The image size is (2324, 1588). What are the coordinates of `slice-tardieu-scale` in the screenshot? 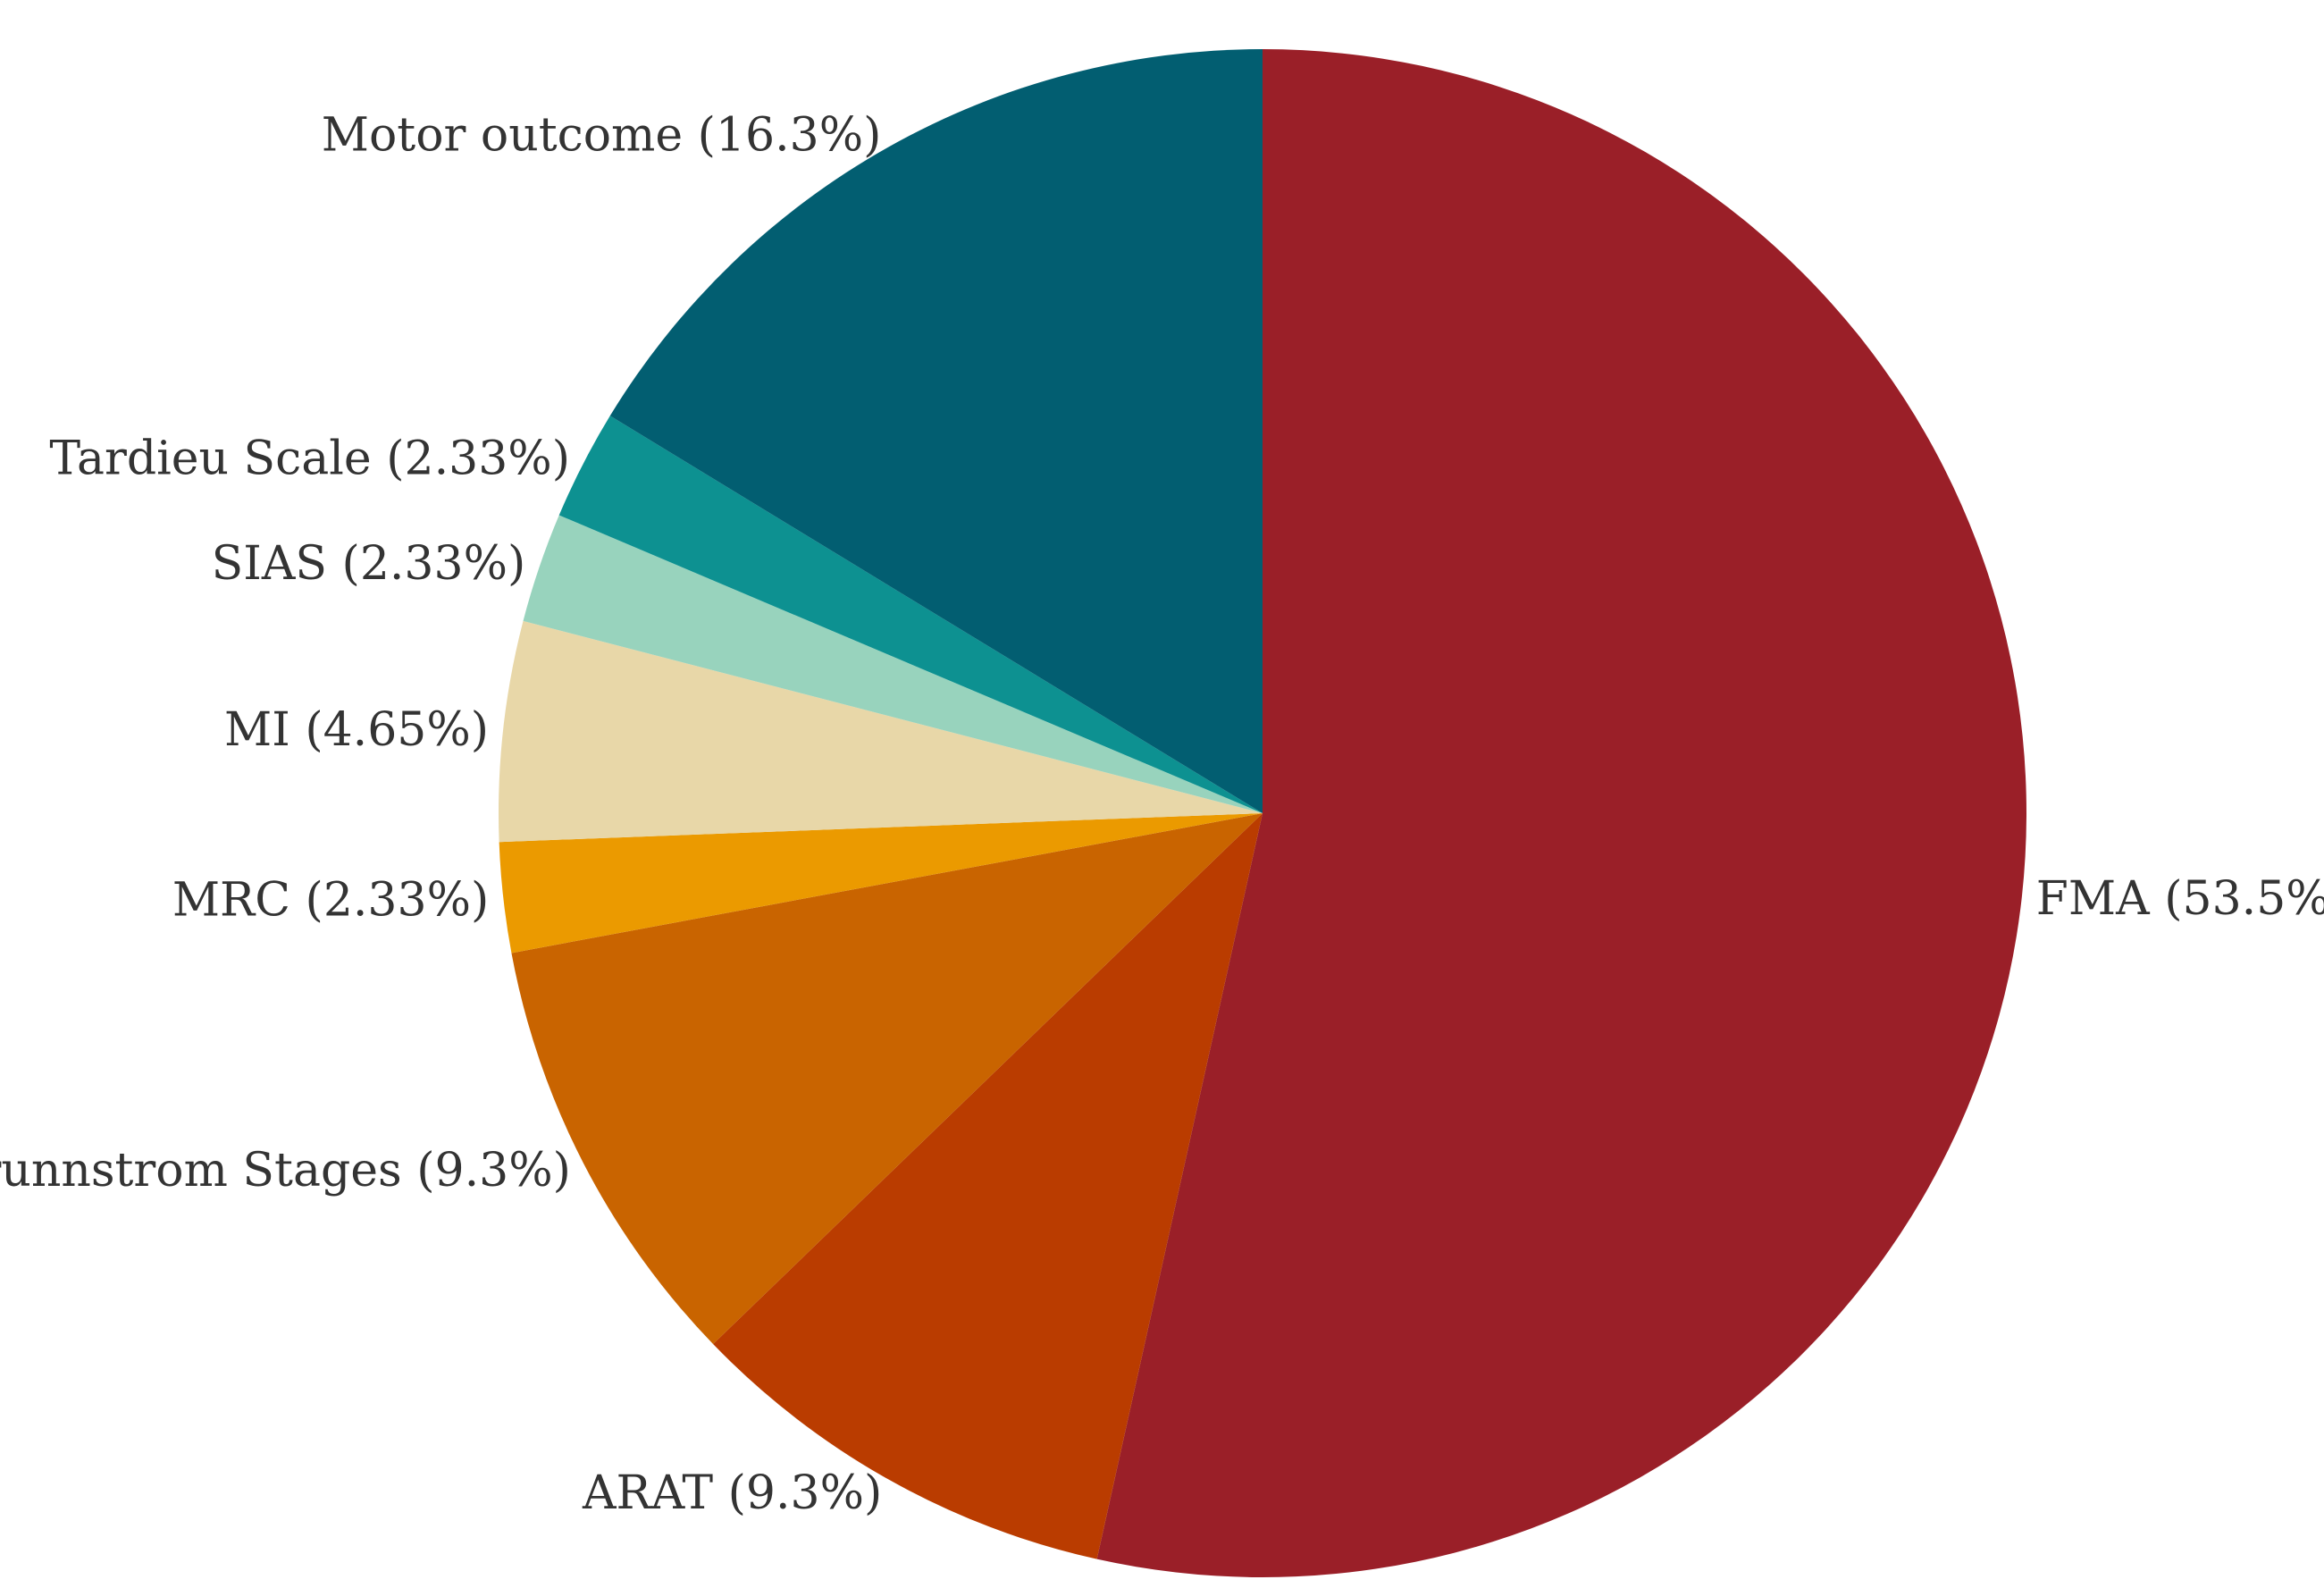 It's located at (910, 614).